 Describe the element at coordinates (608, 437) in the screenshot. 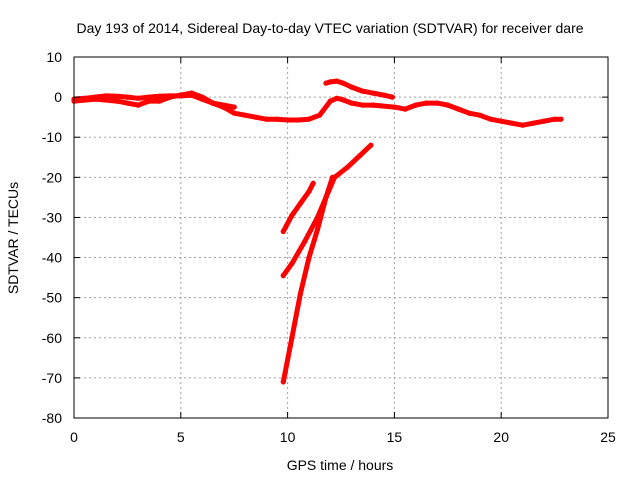

I see `x-tick-label: 25` at that location.